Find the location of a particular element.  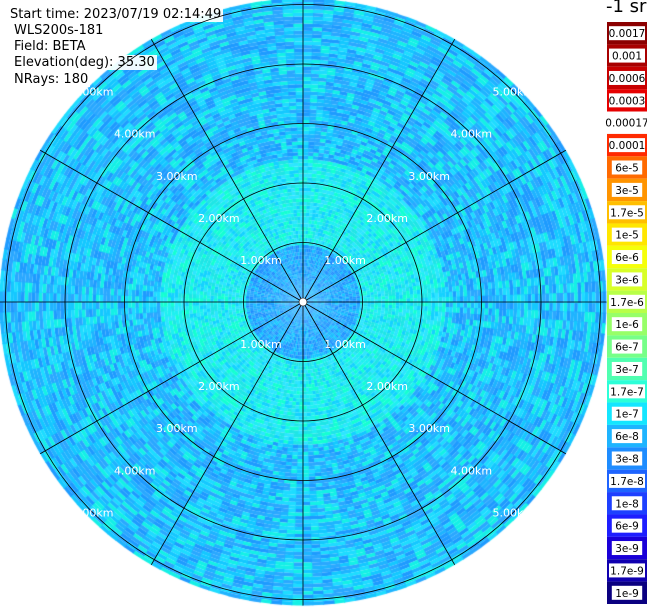

elevation-label: Elevation(deg): 35.30 is located at coordinates (84, 62).